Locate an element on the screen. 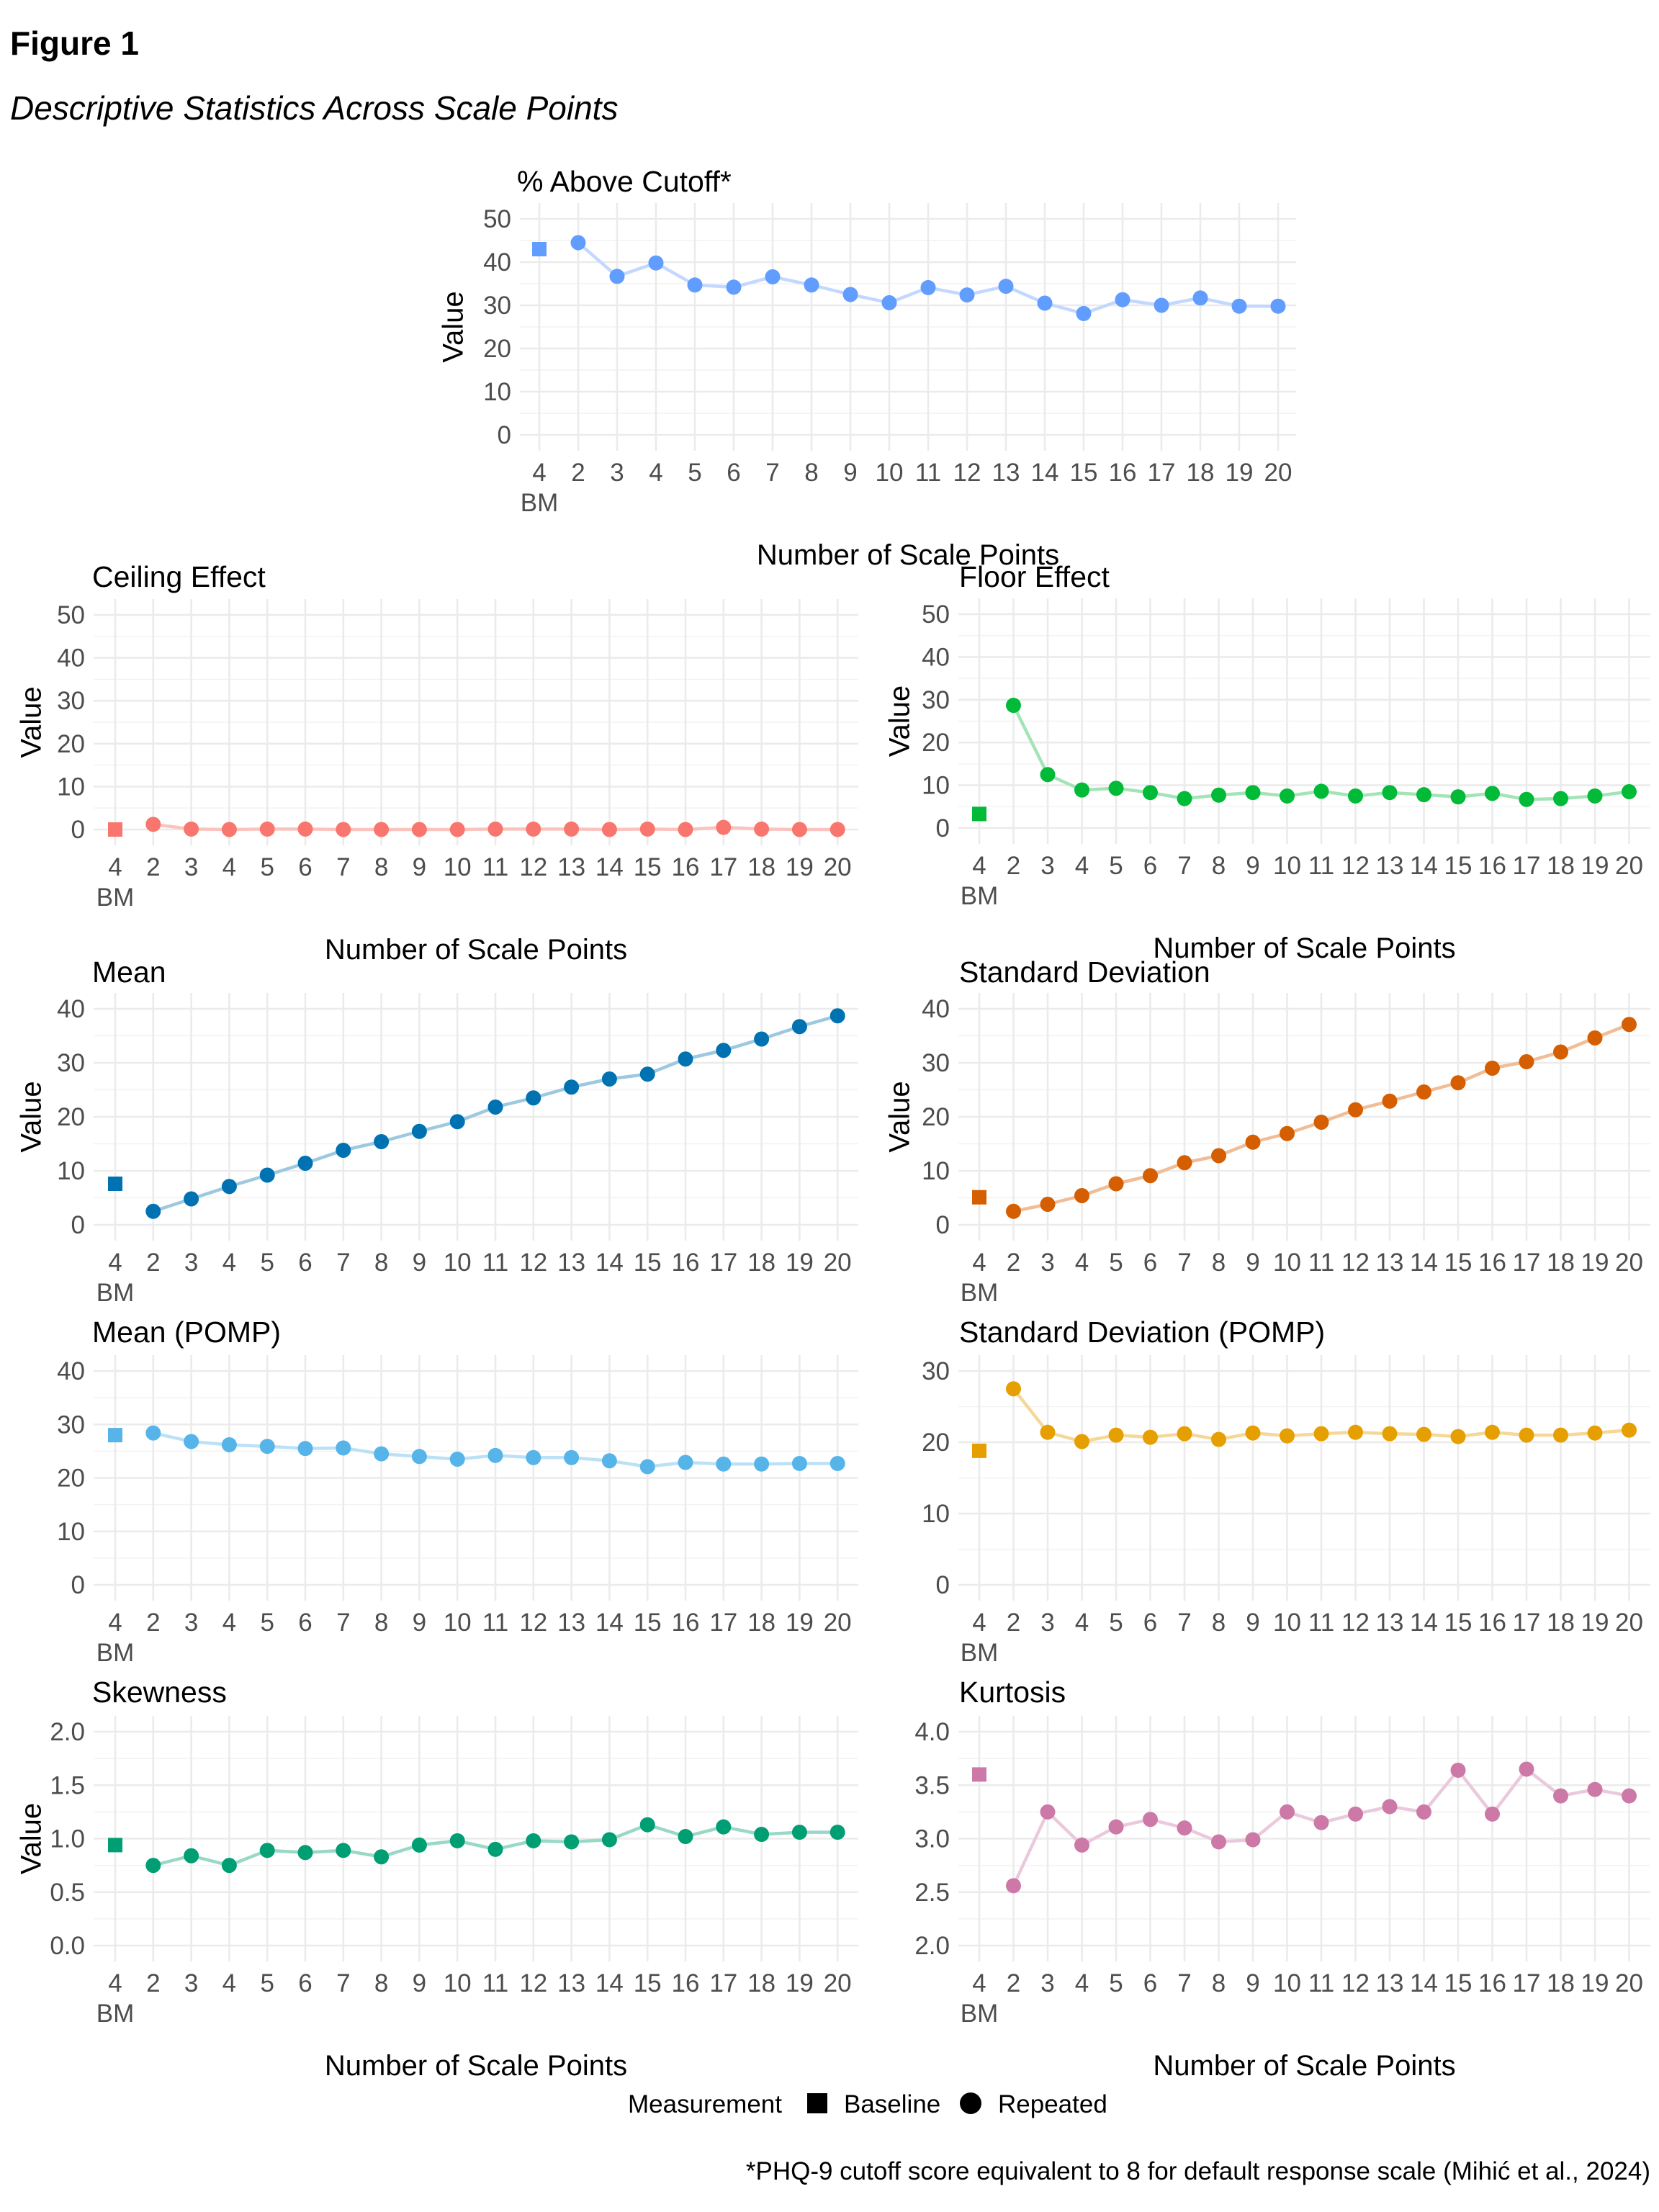 This screenshot has height=2212, width=1659. baseline-point is located at coordinates (115, 1435).